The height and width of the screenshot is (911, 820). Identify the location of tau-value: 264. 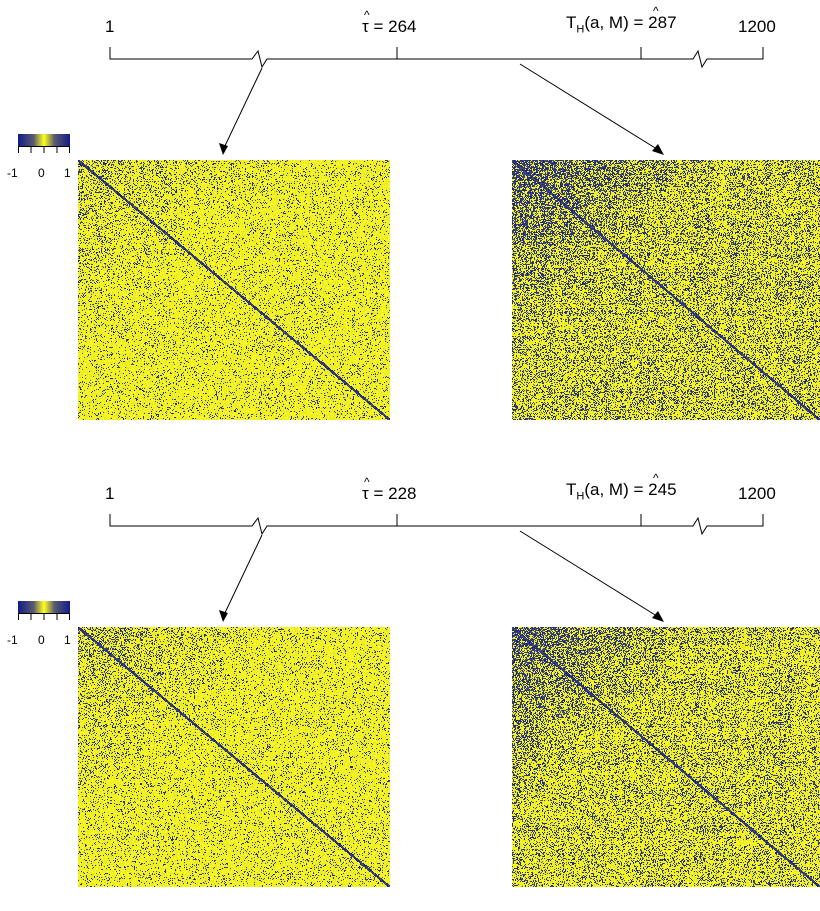
(402, 26).